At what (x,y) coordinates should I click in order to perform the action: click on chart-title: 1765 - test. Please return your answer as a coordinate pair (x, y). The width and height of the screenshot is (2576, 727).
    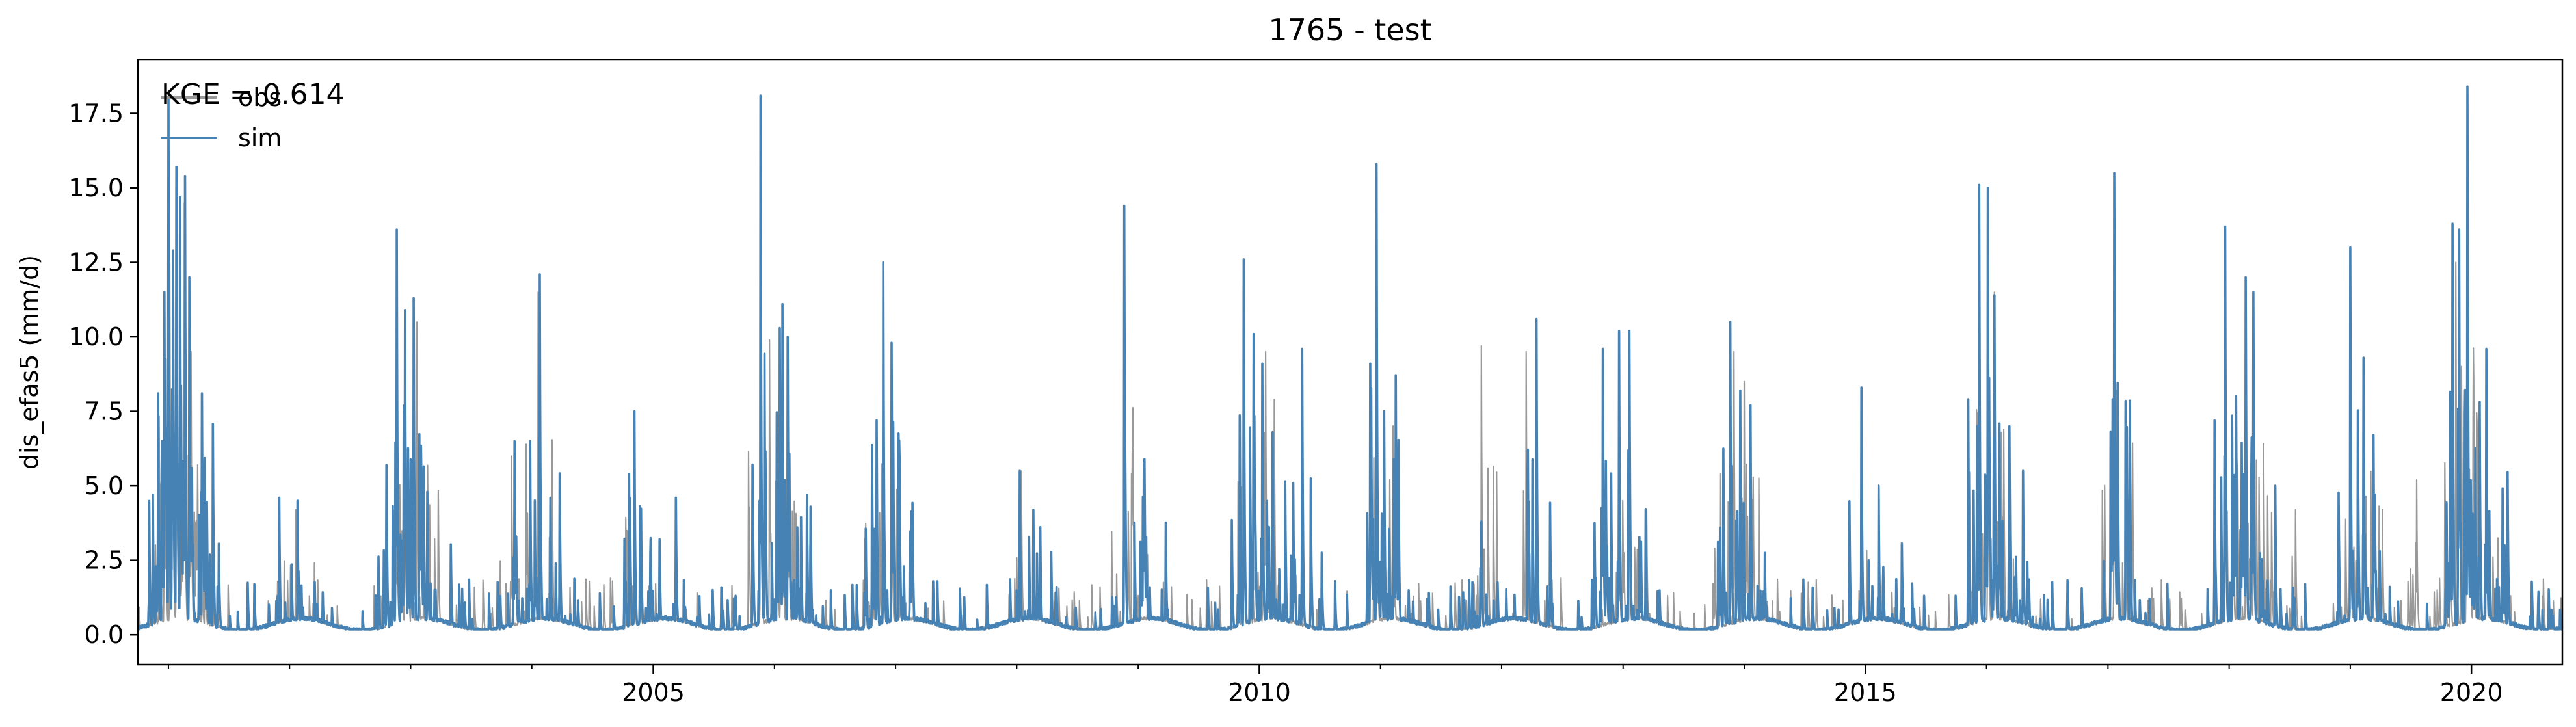
    Looking at the image, I should click on (1350, 29).